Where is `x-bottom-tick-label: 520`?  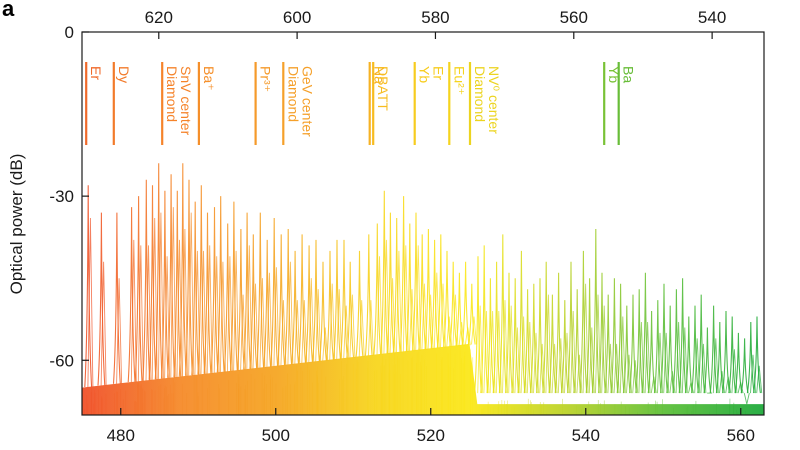 x-bottom-tick-label: 520 is located at coordinates (431, 435).